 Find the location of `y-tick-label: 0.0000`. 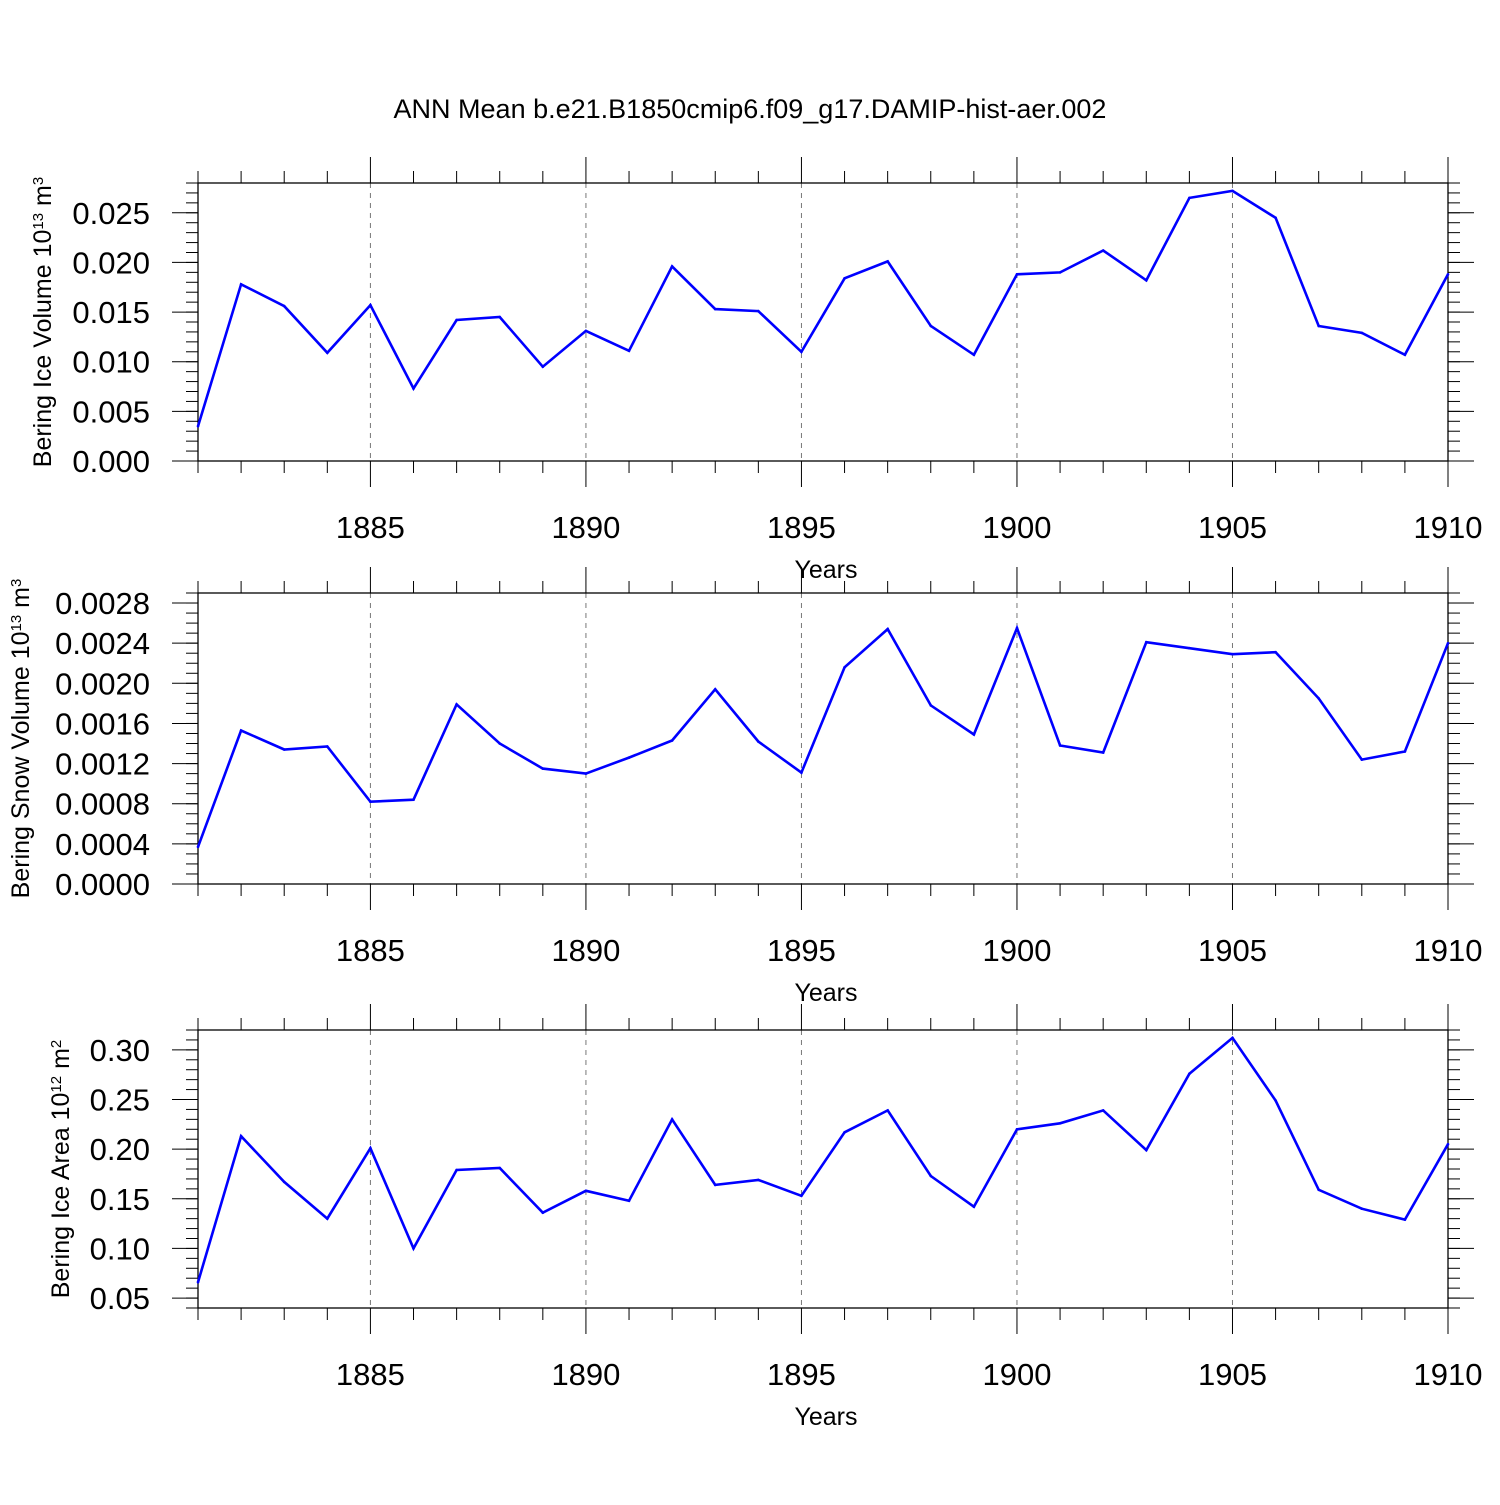

y-tick-label: 0.0000 is located at coordinates (102, 884).